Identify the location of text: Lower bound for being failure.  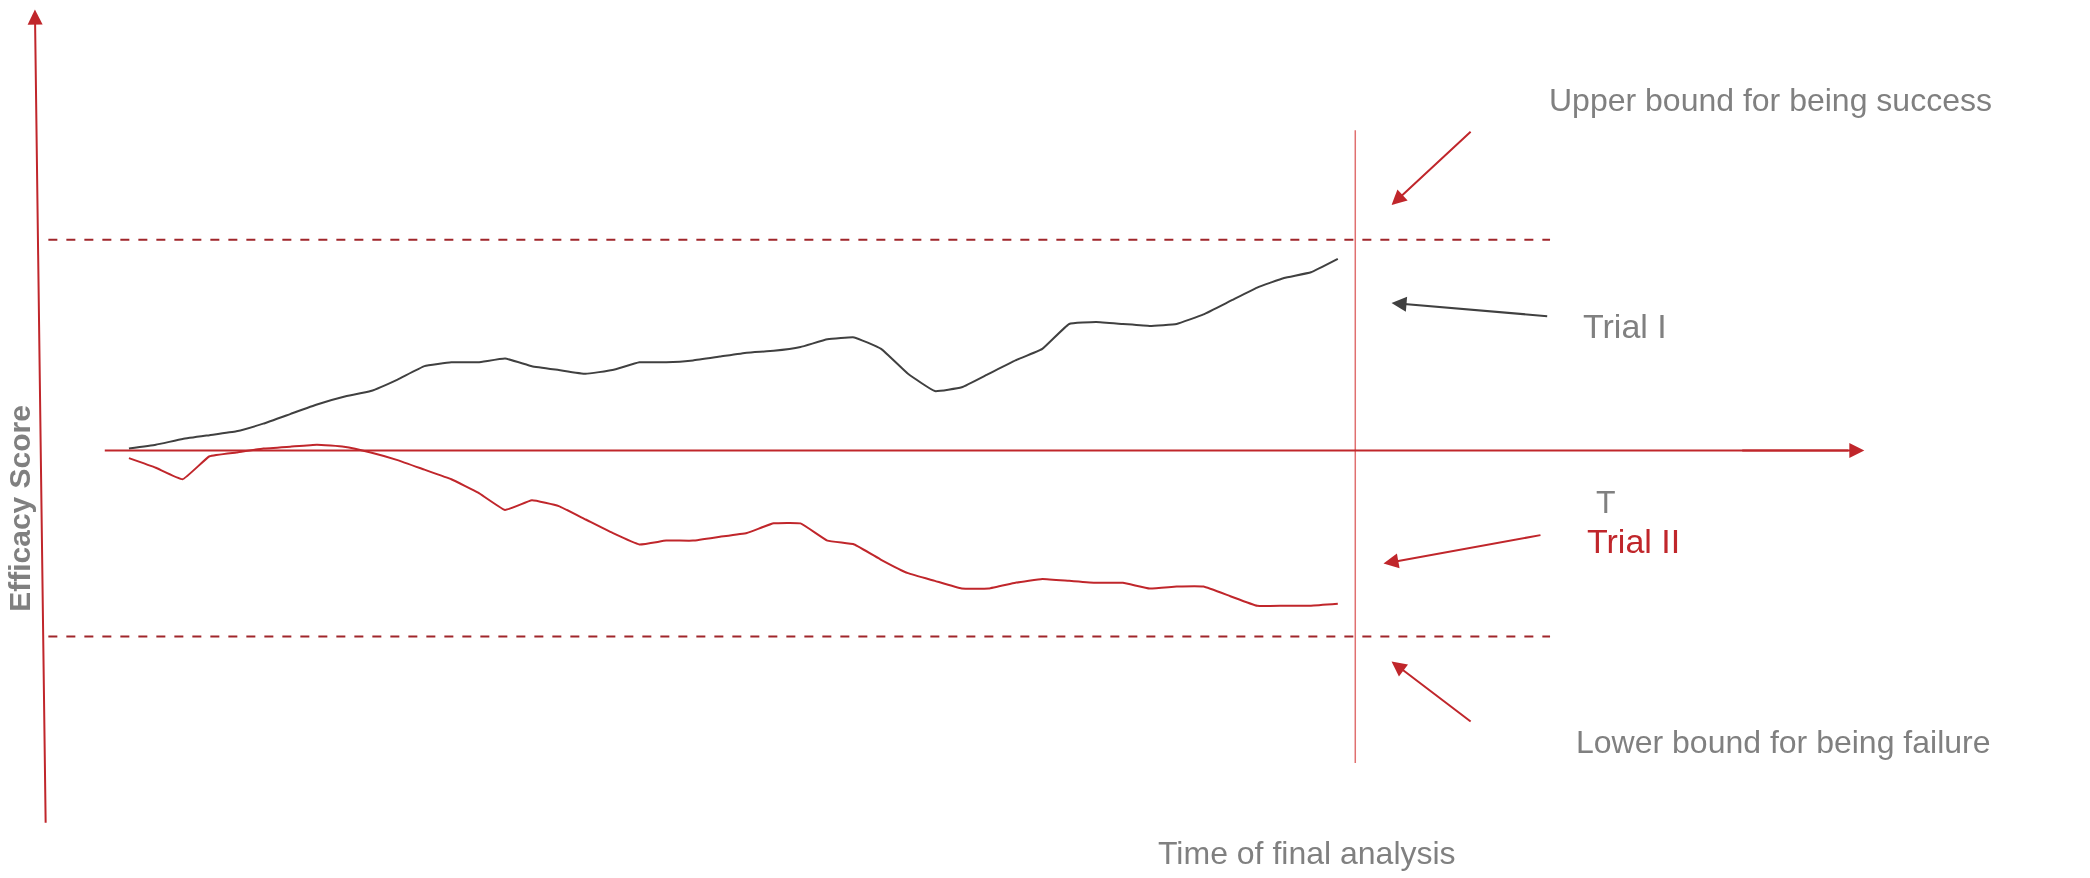
(1783, 742).